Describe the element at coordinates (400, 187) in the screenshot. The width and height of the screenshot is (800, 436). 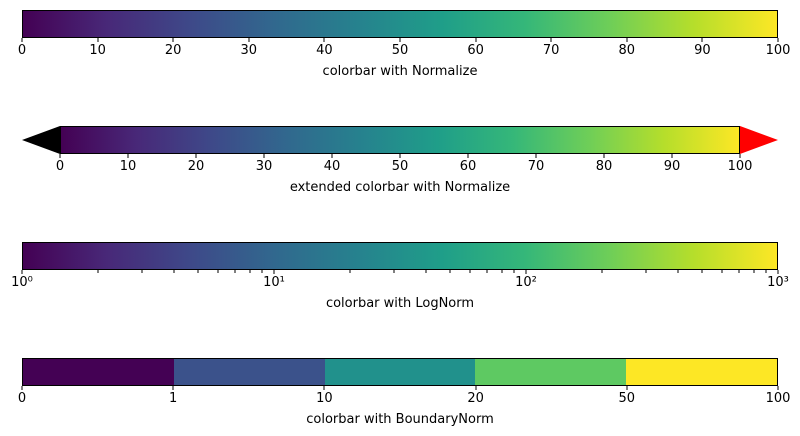
I see `colorbar-title: extended colorbar with Normalize` at that location.